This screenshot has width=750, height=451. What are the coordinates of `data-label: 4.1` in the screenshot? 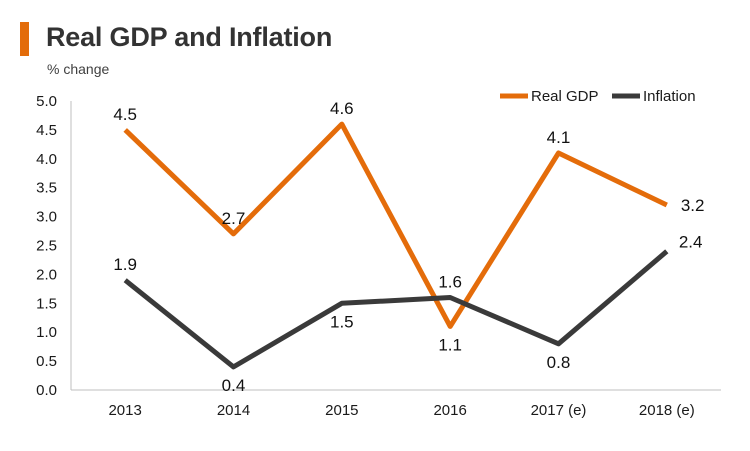 It's located at (559, 137).